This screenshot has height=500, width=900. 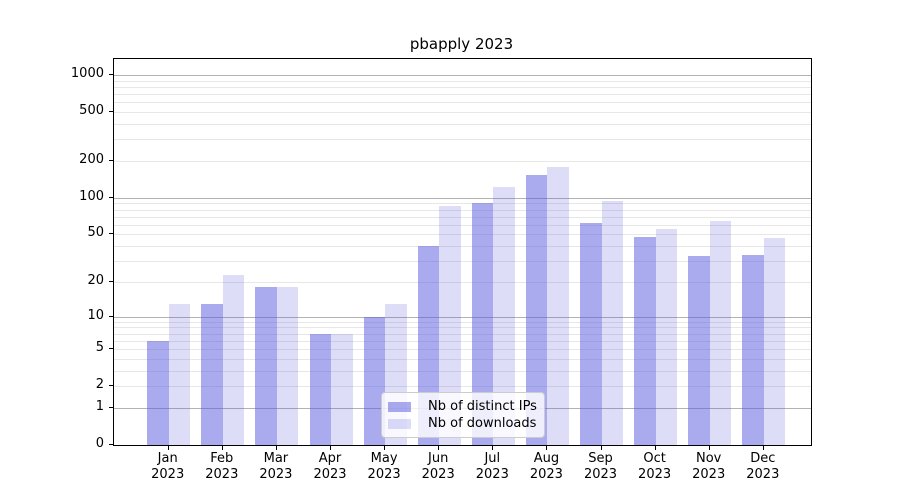 I want to click on legend-swatch-distinct-ips, so click(x=399, y=406).